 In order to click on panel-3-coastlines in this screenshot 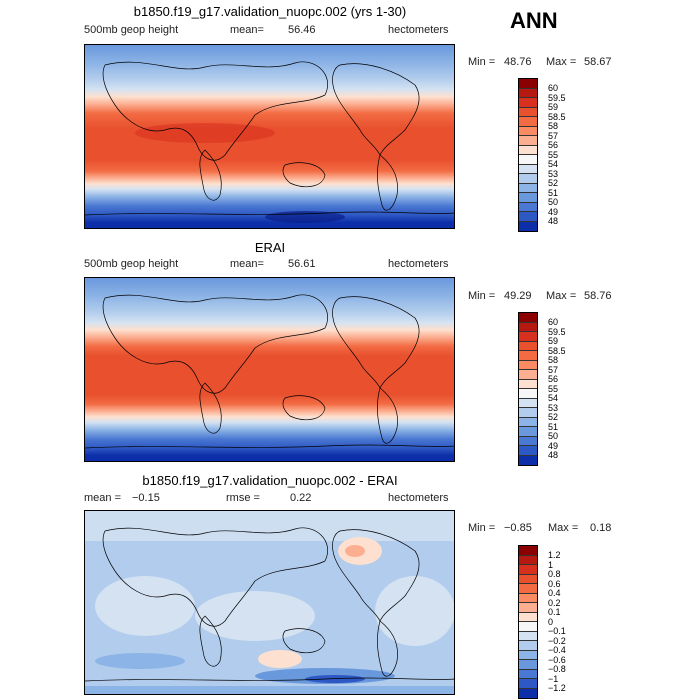, I will do `click(269, 604)`.